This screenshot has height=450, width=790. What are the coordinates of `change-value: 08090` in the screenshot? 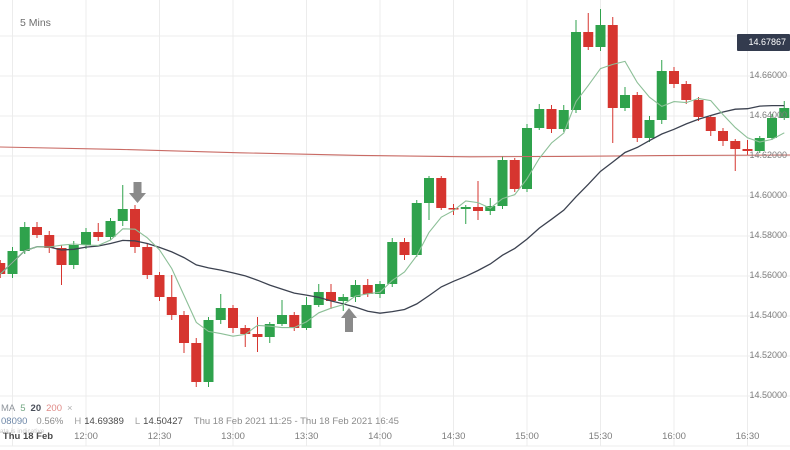 It's located at (14, 421).